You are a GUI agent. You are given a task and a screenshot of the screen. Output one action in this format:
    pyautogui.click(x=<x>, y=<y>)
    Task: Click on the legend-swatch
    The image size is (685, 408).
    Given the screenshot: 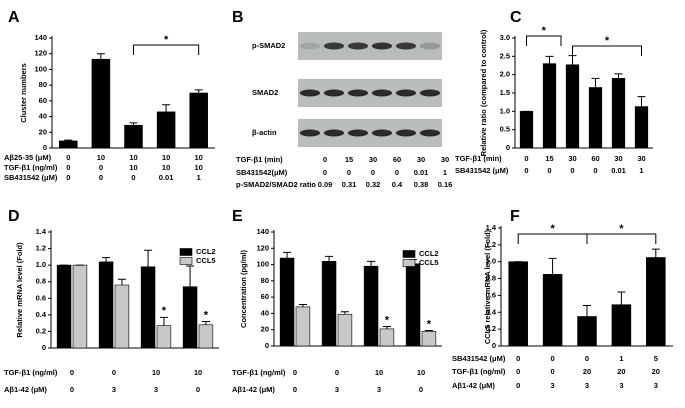 What is the action you would take?
    pyautogui.click(x=409, y=254)
    